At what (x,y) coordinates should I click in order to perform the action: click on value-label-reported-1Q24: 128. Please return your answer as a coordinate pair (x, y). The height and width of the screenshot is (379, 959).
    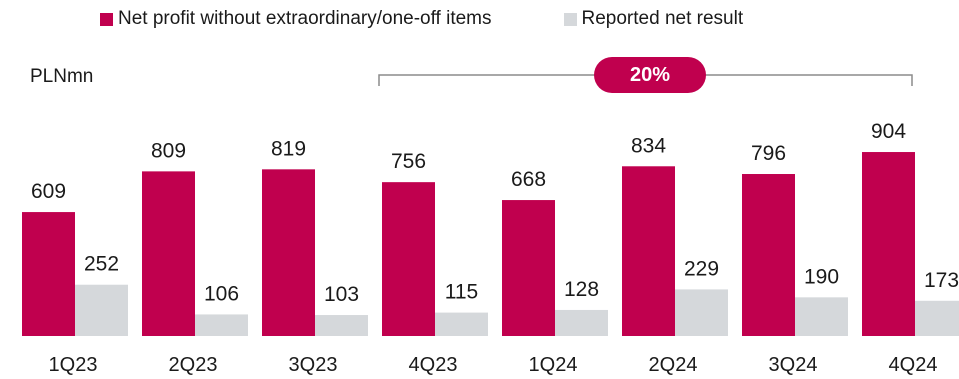
    Looking at the image, I should click on (581, 289).